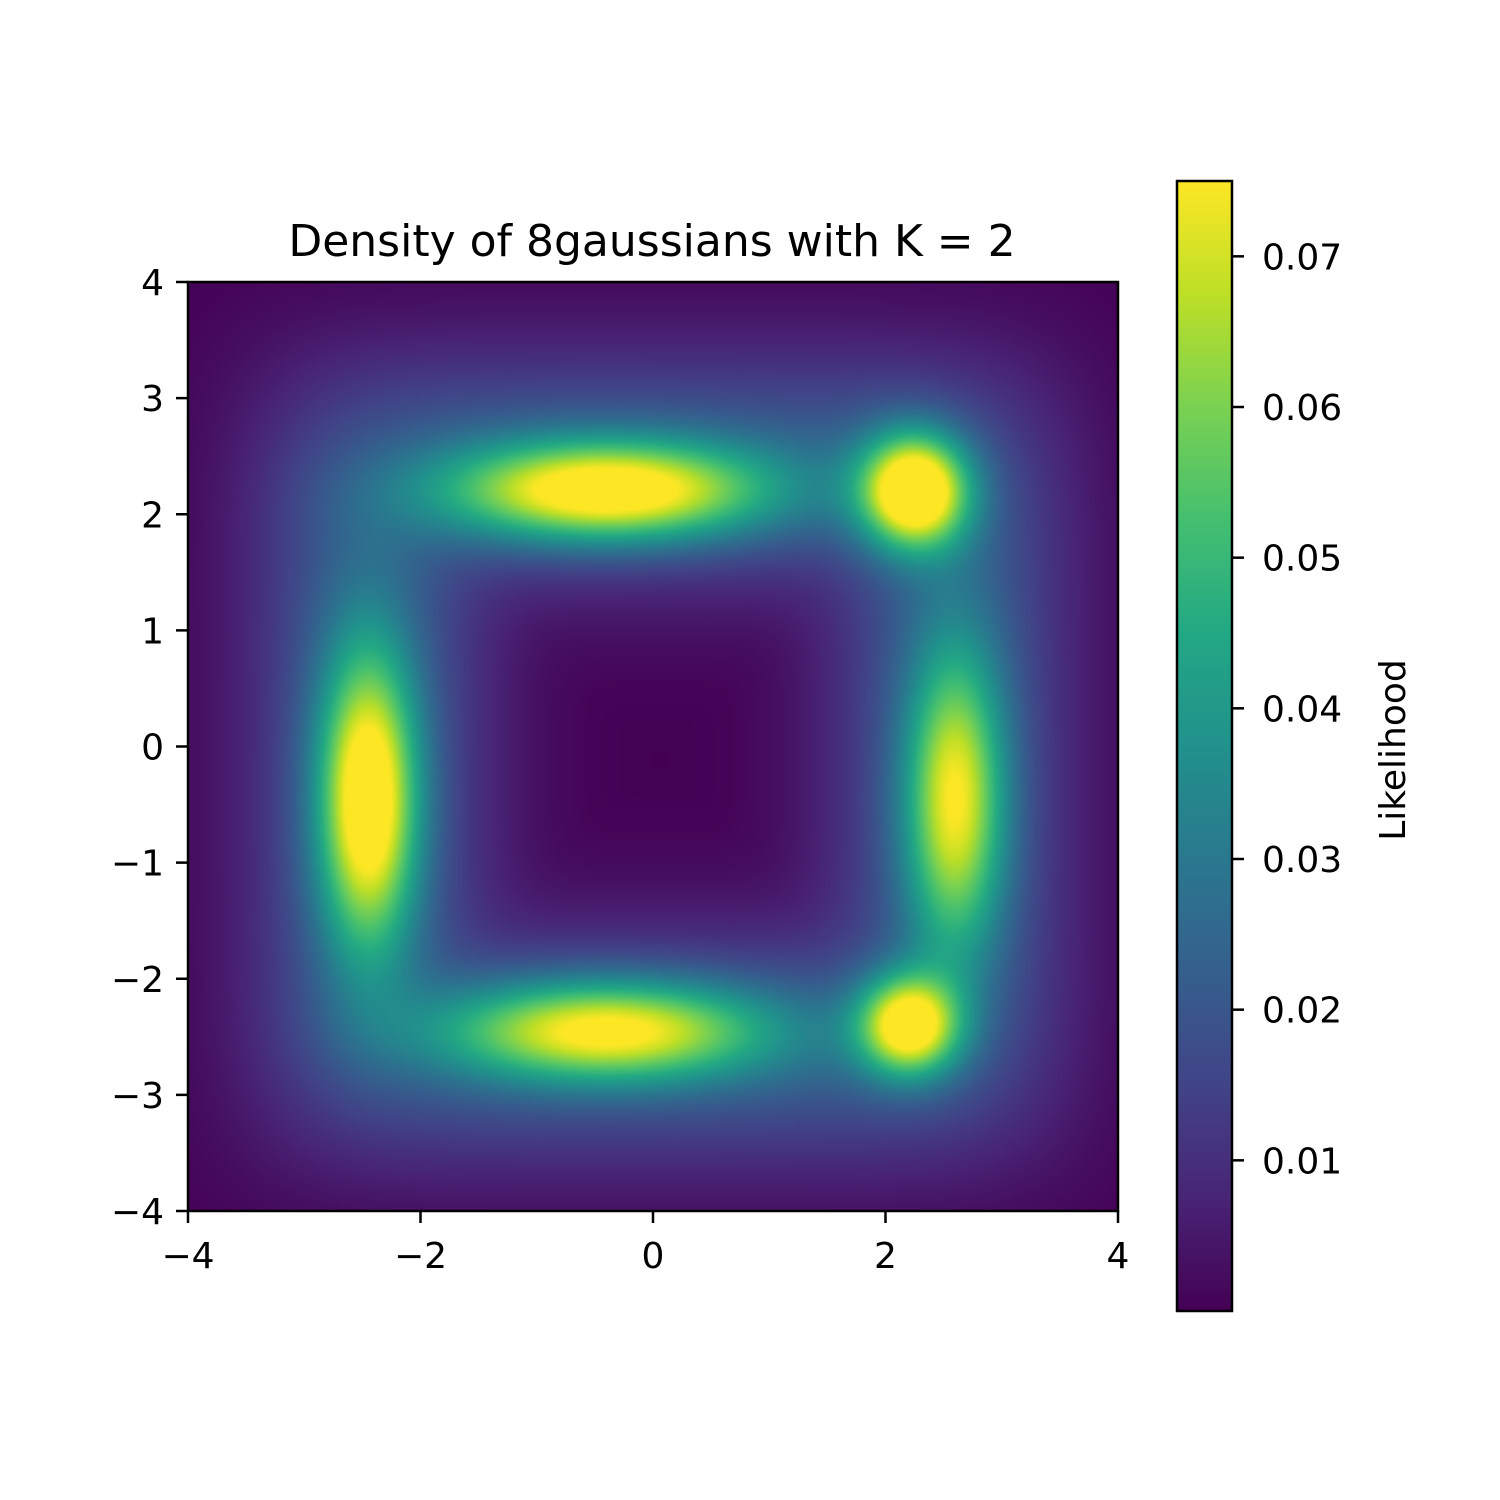 The height and width of the screenshot is (1500, 1500). I want to click on colorbar-tick-label: 0.03, so click(1302, 860).